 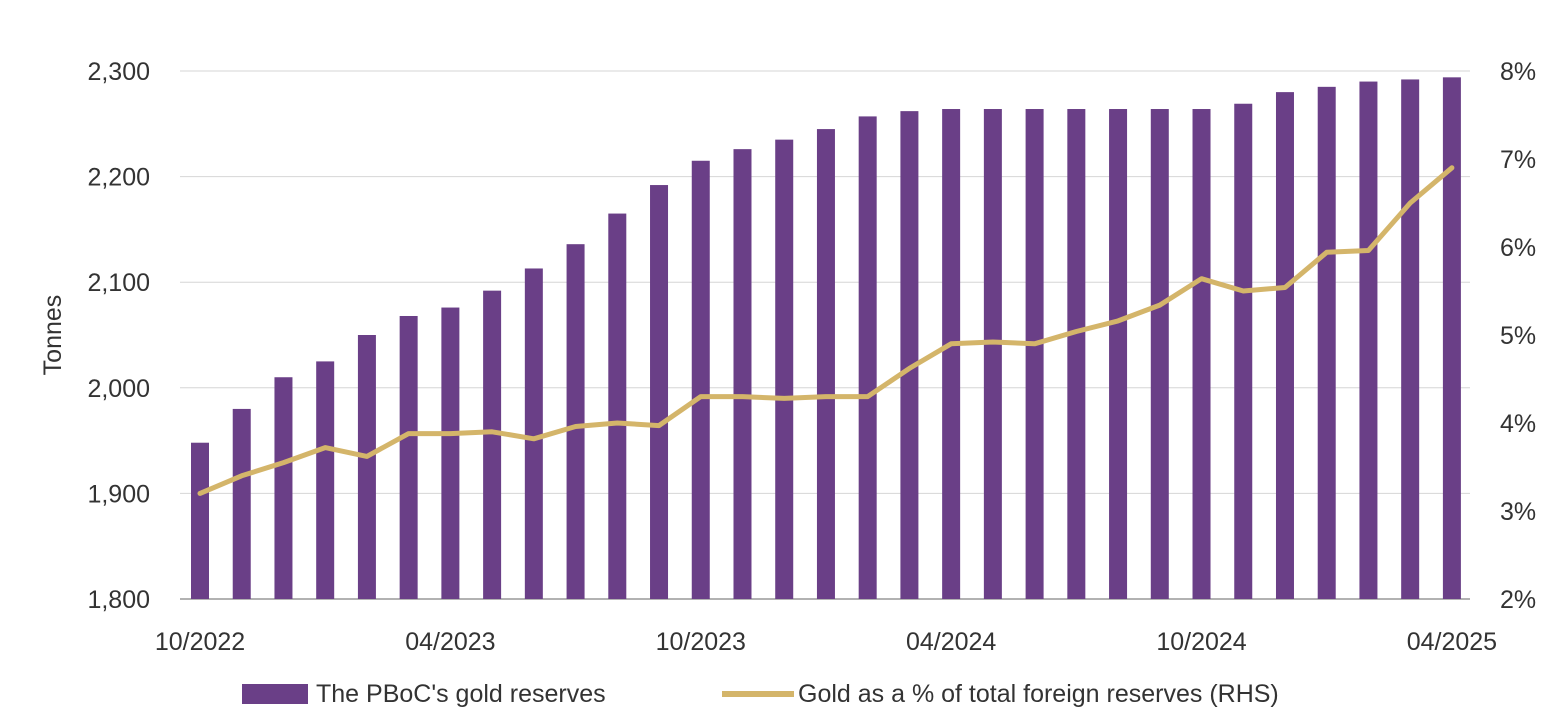 What do you see at coordinates (53, 335) in the screenshot?
I see `y-axis-title: Tonnes` at bounding box center [53, 335].